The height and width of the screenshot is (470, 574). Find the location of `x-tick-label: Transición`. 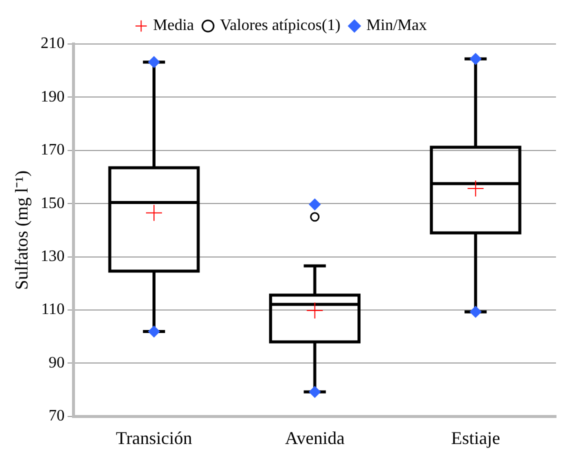

x-tick-label: Transición is located at coordinates (154, 438).